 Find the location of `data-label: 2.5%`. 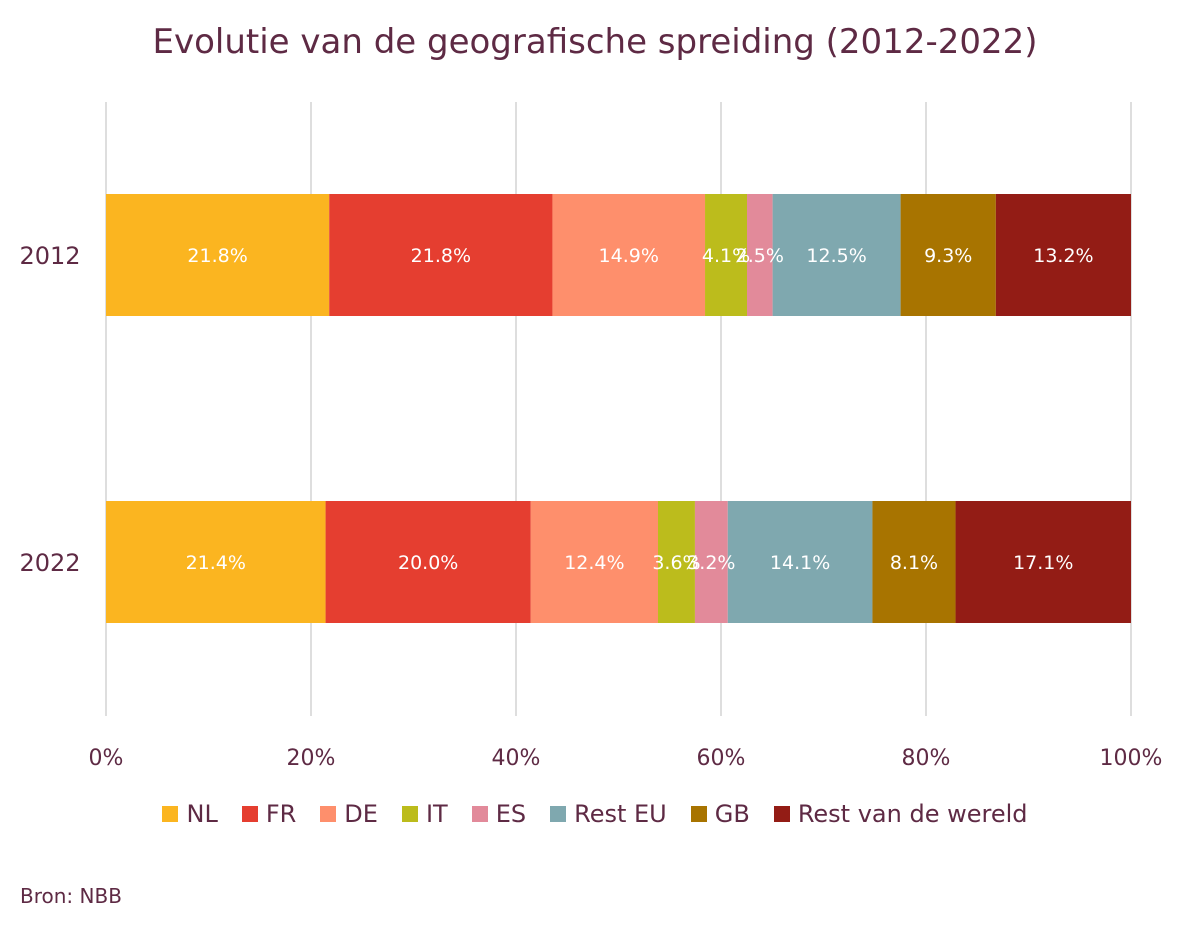

data-label: 2.5% is located at coordinates (760, 256).